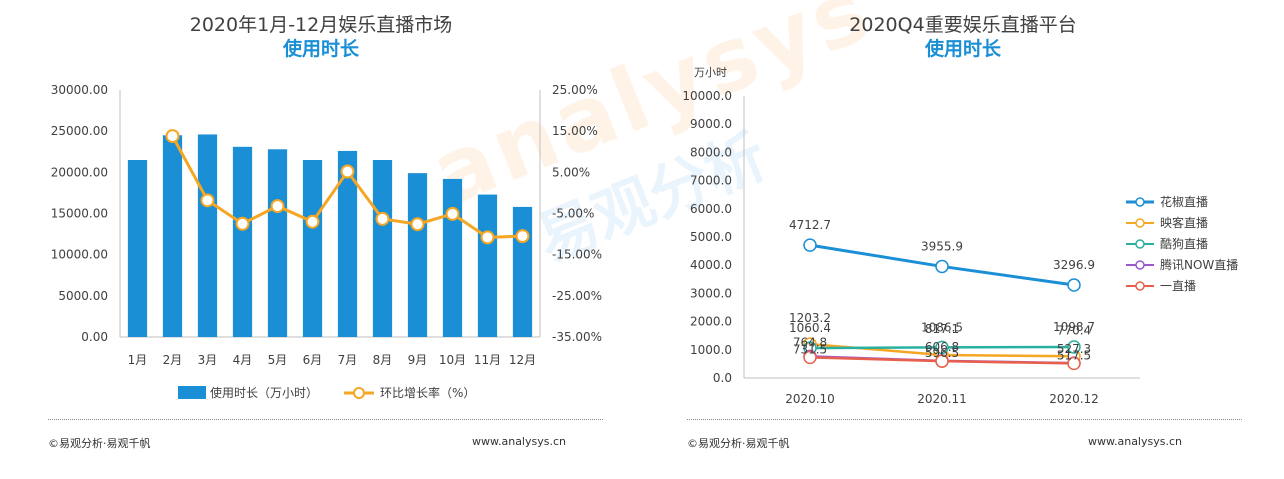  Describe the element at coordinates (1074, 399) in the screenshot. I see `x-tick-label: 2020.12` at that location.